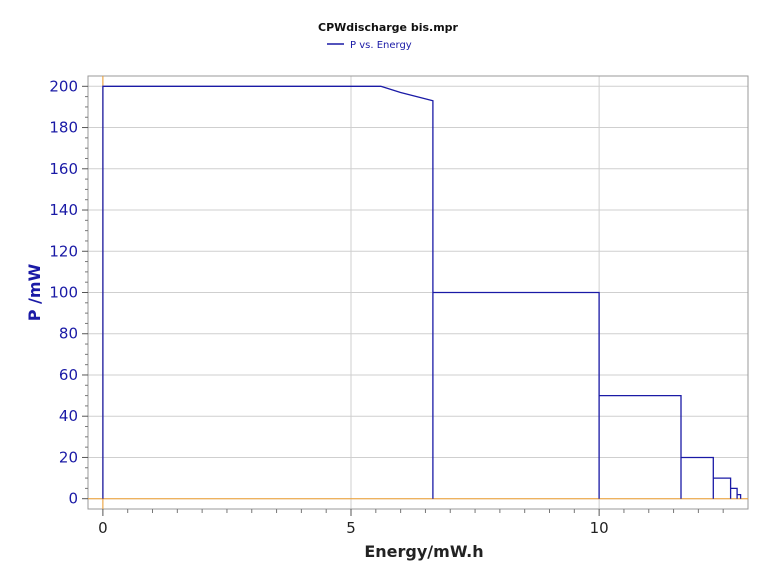  What do you see at coordinates (73, 499) in the screenshot?
I see `y-tick-label: 0` at bounding box center [73, 499].